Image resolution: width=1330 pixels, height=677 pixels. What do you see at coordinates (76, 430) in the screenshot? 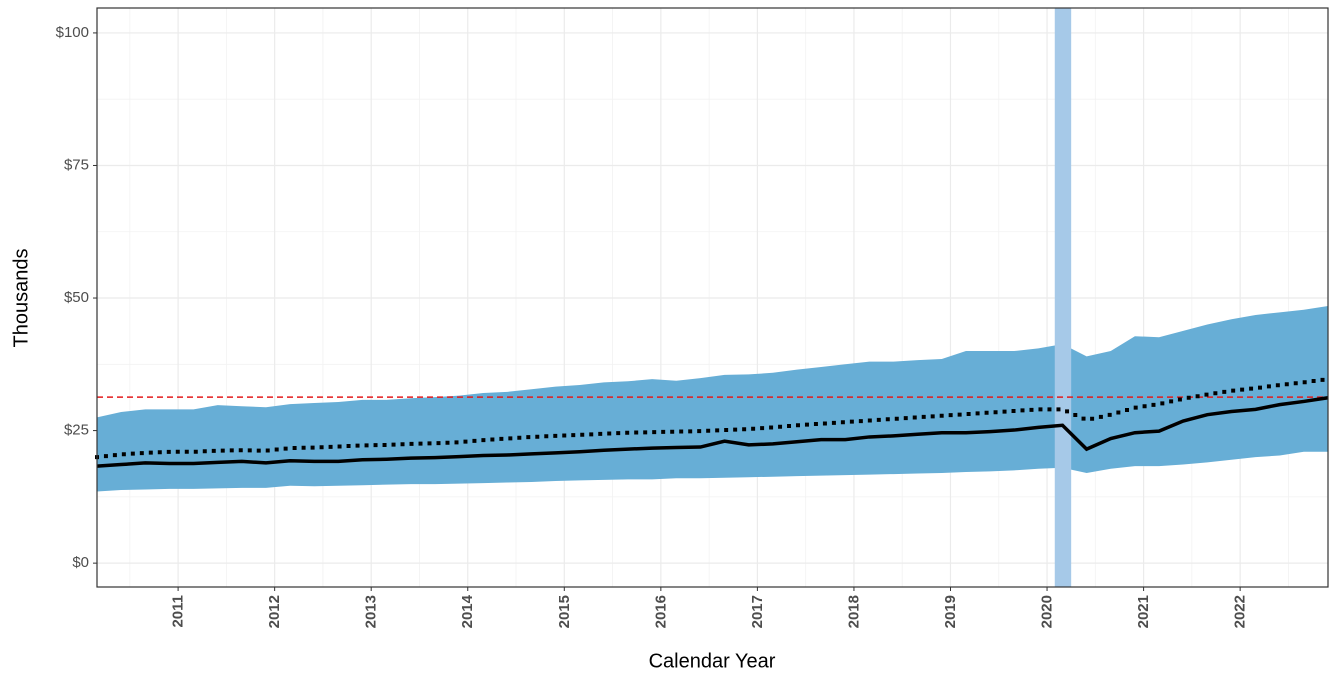
I see `y-tick-label: $25` at bounding box center [76, 430].